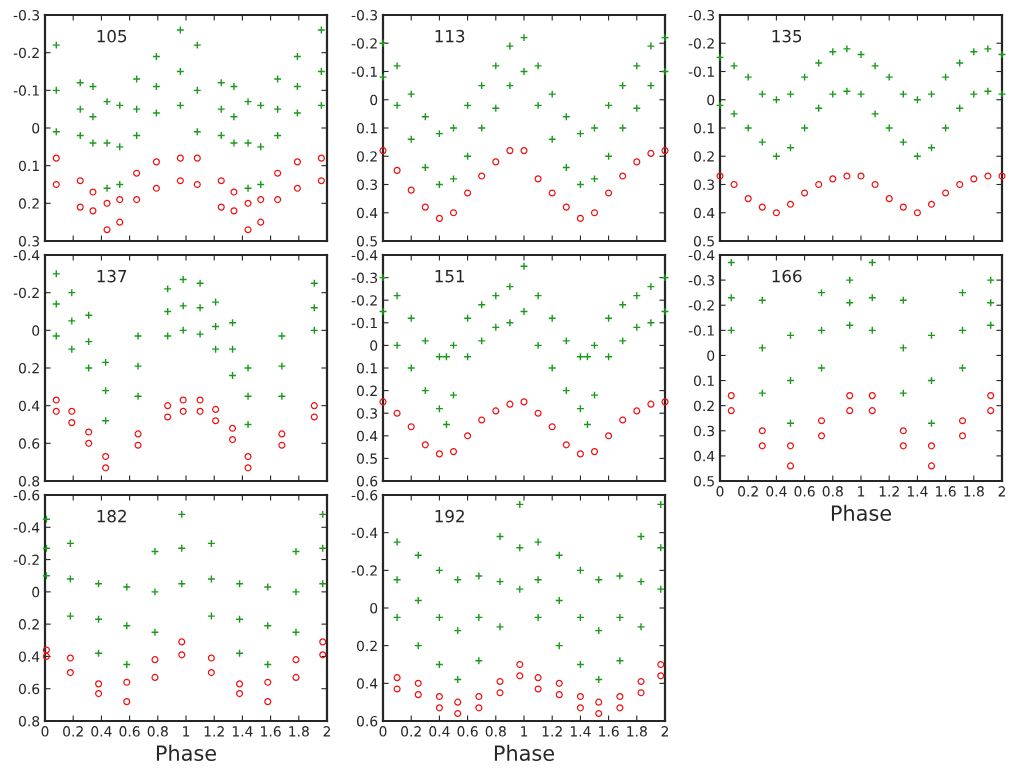 This screenshot has width=1013, height=773. I want to click on y-tick-label: -0.6, so click(364, 495).